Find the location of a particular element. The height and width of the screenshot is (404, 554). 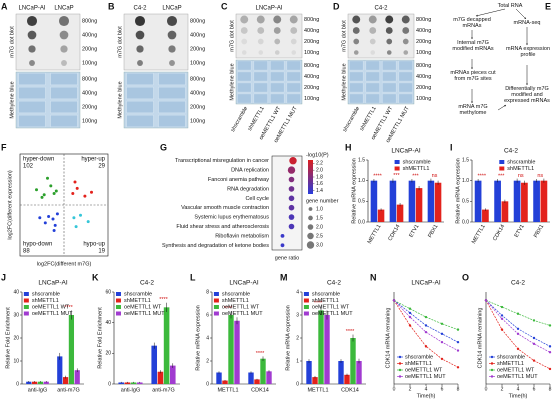

panel-letter: L is located at coordinates (193, 277).